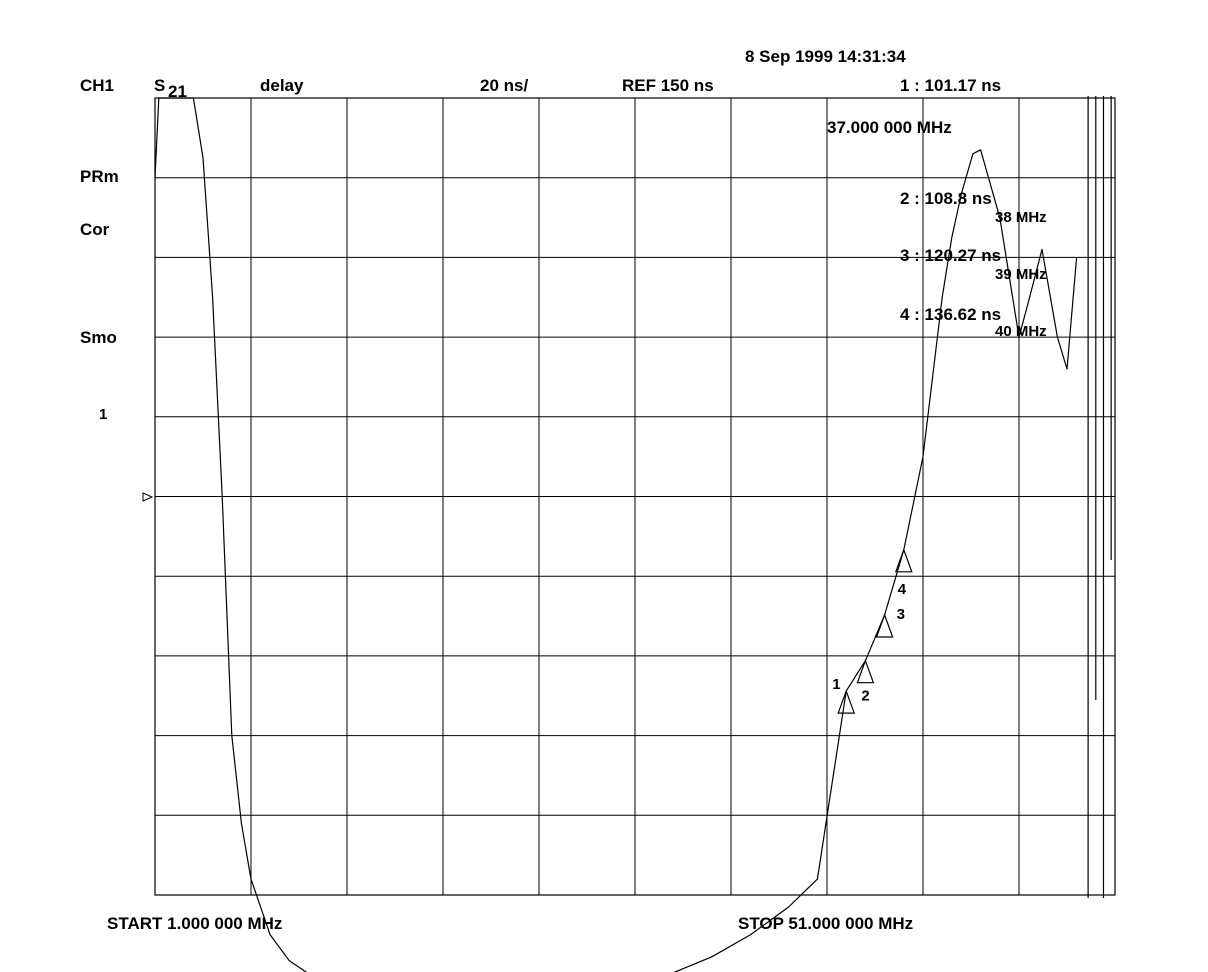 The width and height of the screenshot is (1208, 972). I want to click on scale-label: 20 ns/, so click(504, 85).